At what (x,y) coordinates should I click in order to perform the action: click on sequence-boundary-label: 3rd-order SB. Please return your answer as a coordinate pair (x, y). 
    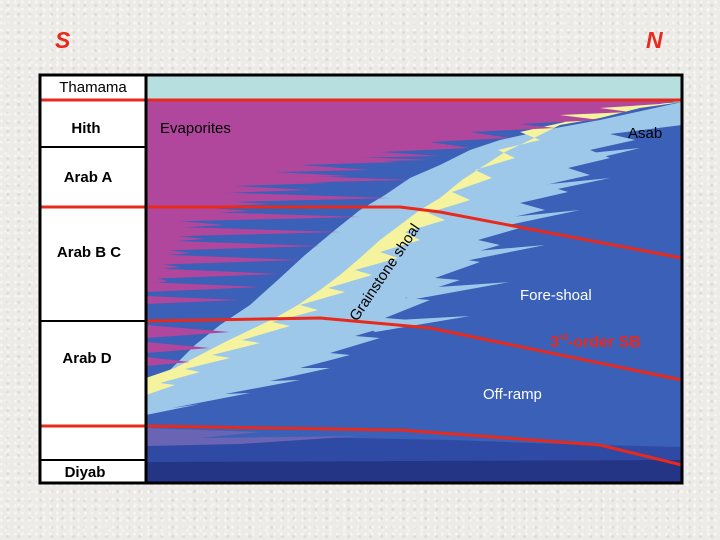
    Looking at the image, I should click on (595, 341).